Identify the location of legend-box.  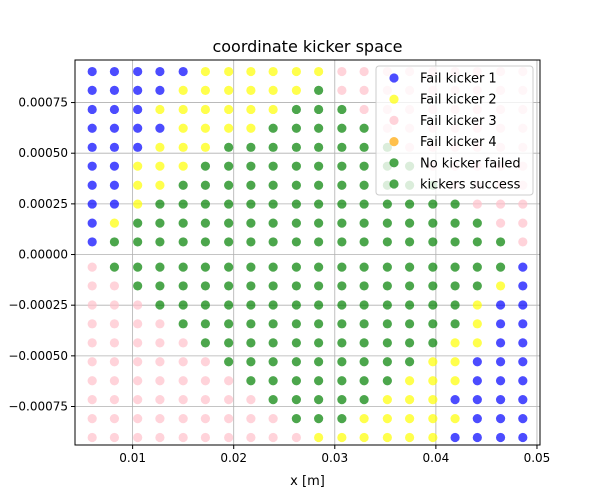
(454, 130).